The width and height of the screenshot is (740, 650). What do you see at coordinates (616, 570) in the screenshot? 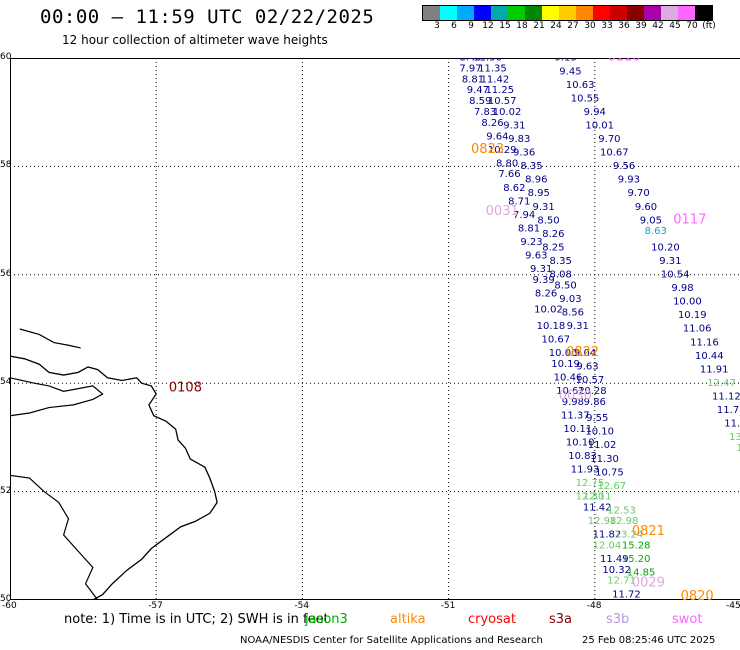
I see `wave-height-value: 10.32` at bounding box center [616, 570].